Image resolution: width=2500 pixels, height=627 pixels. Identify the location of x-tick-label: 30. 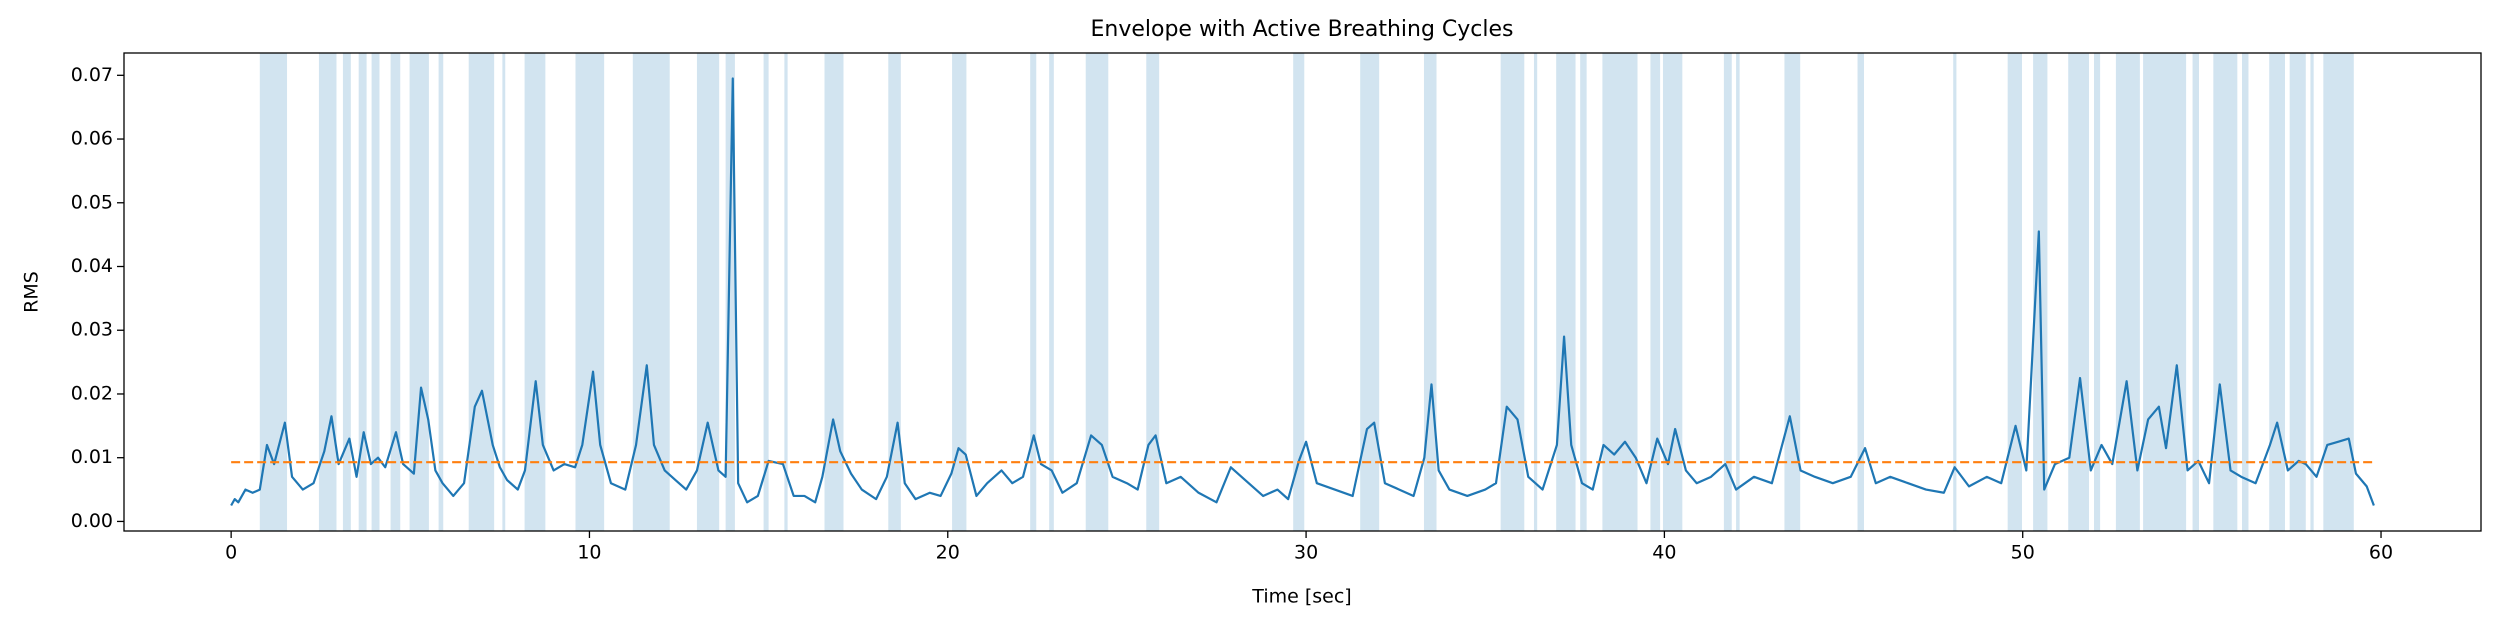
(1306, 553).